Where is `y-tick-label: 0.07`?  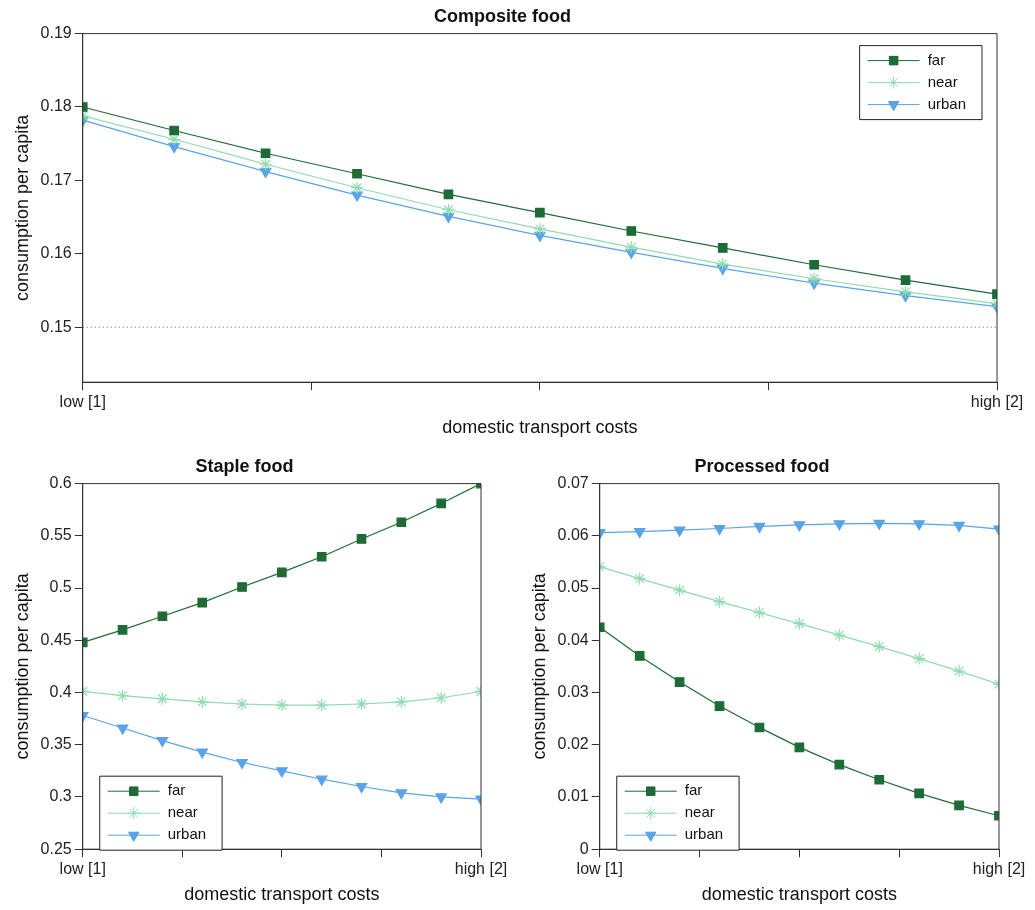 y-tick-label: 0.07 is located at coordinates (573, 483).